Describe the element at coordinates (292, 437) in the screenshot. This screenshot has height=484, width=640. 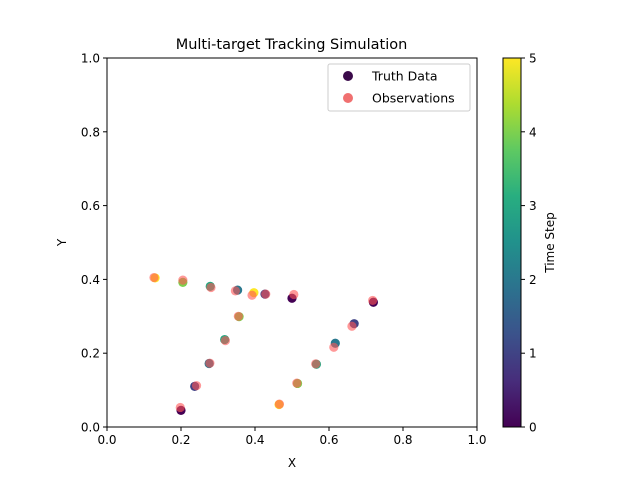
I see `x-axis-ticks: 0.0 0.2 0.4 0.6 0.8 1.0` at that location.